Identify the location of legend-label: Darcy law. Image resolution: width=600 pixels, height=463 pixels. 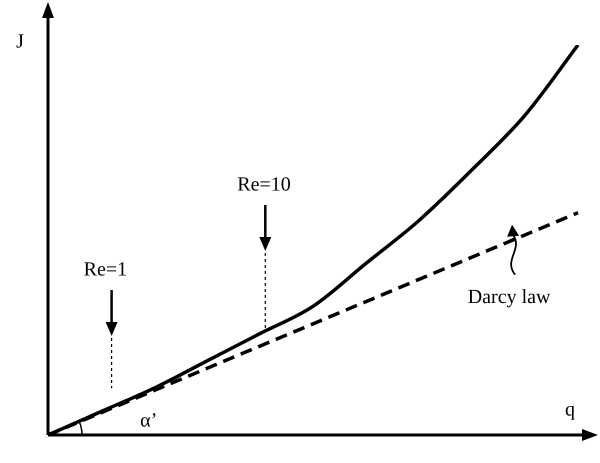
(510, 297).